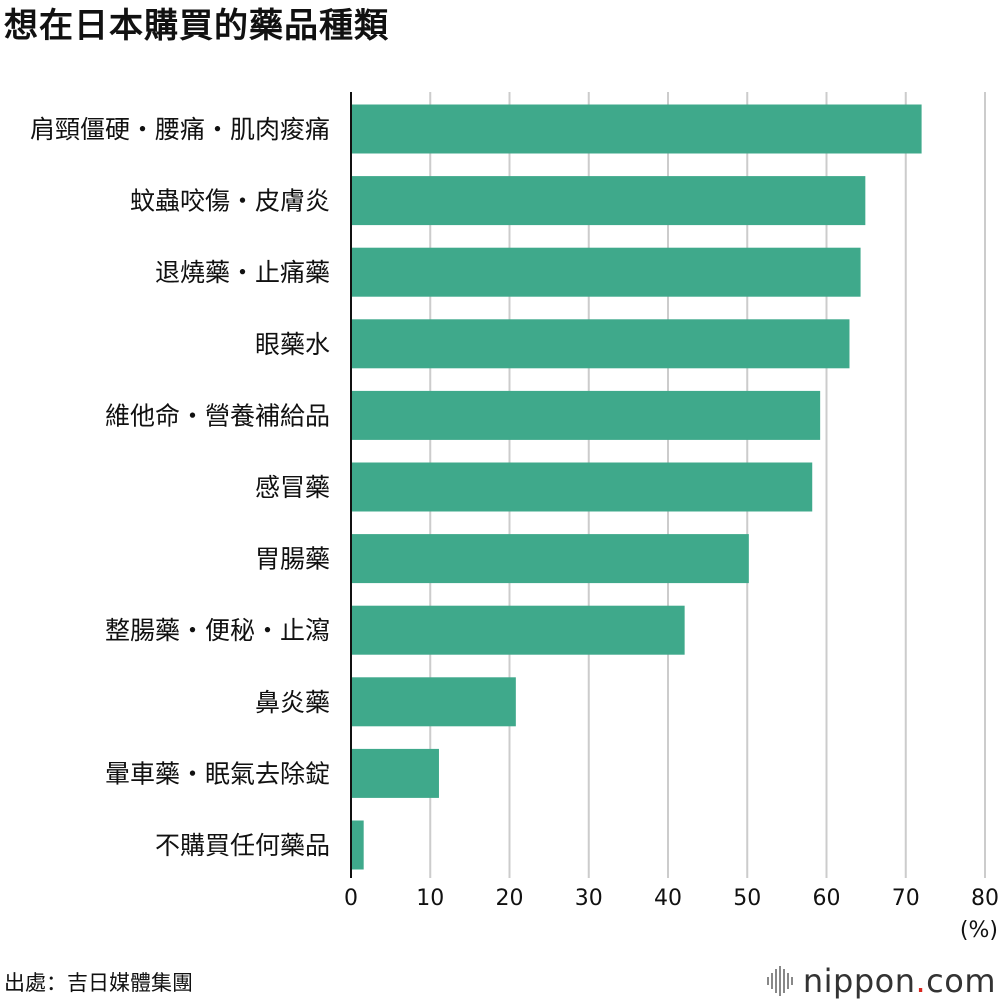 This screenshot has width=1000, height=1004. I want to click on category-label: 感冒藥, so click(292, 487).